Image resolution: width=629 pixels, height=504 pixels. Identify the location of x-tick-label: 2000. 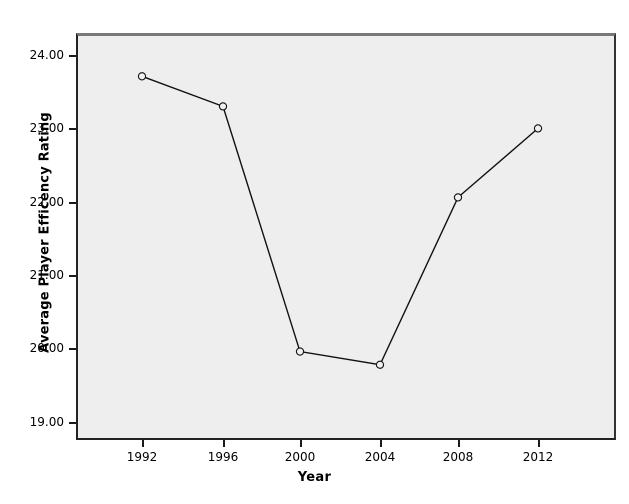
(300, 457).